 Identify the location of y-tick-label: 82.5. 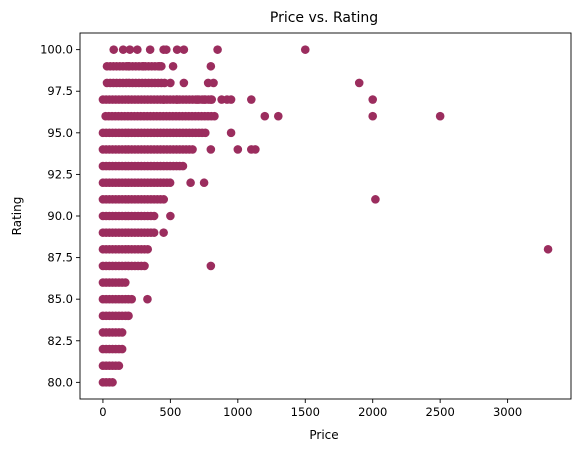
(60, 341).